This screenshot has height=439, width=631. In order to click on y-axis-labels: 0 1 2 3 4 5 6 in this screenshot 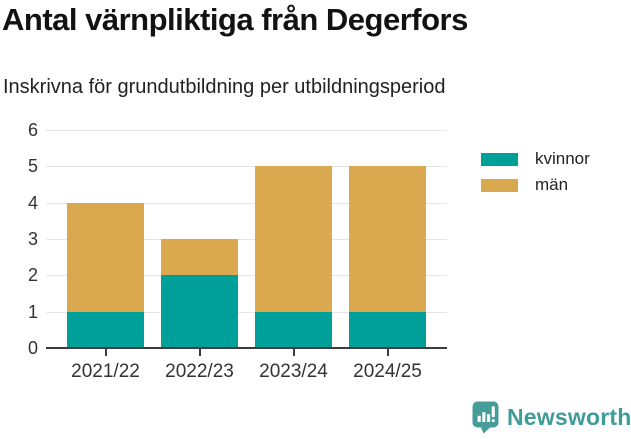, I will do `click(19, 239)`.